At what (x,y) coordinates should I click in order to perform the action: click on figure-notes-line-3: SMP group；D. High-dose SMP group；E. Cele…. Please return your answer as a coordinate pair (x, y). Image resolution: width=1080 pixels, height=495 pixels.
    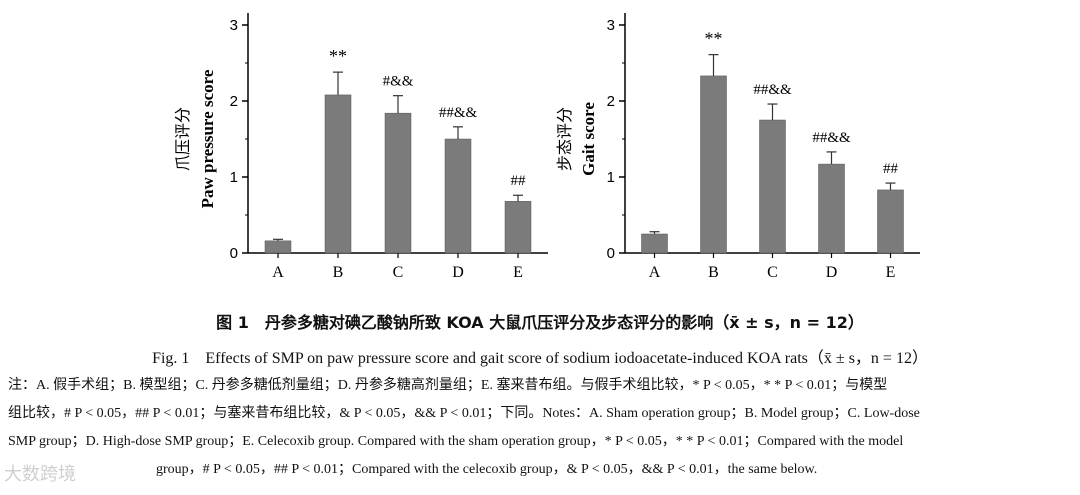
    Looking at the image, I should click on (456, 441).